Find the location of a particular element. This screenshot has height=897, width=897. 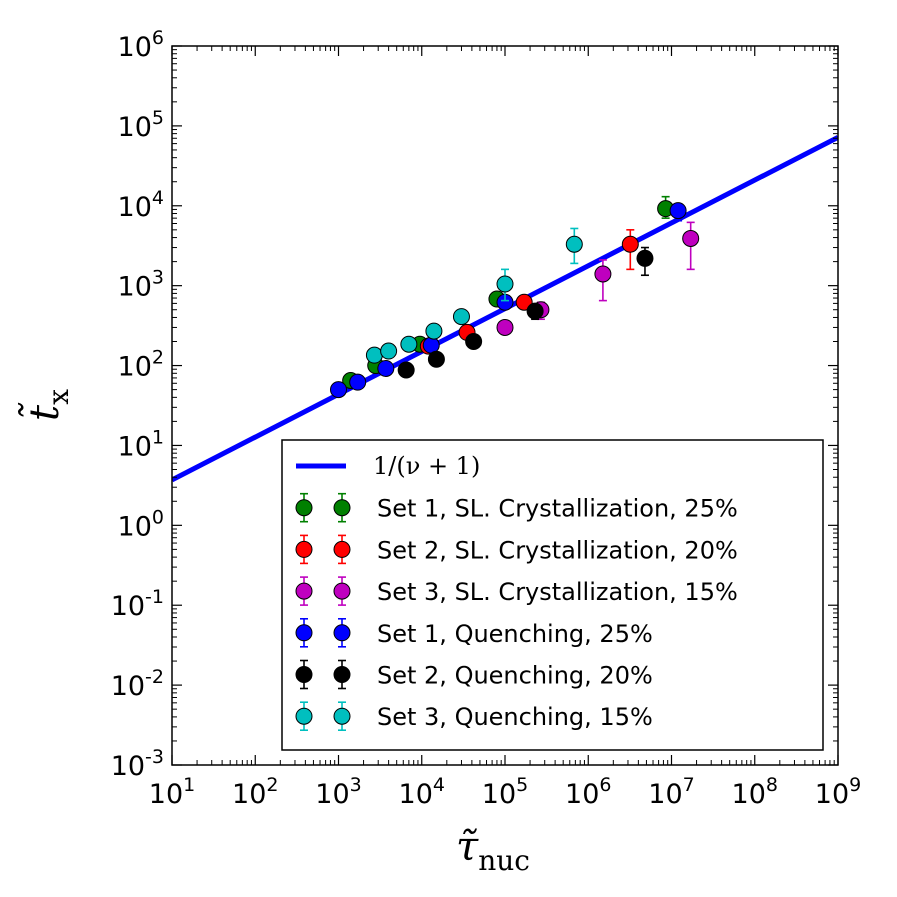

y-tick-label: 10¹ is located at coordinates (141, 444).